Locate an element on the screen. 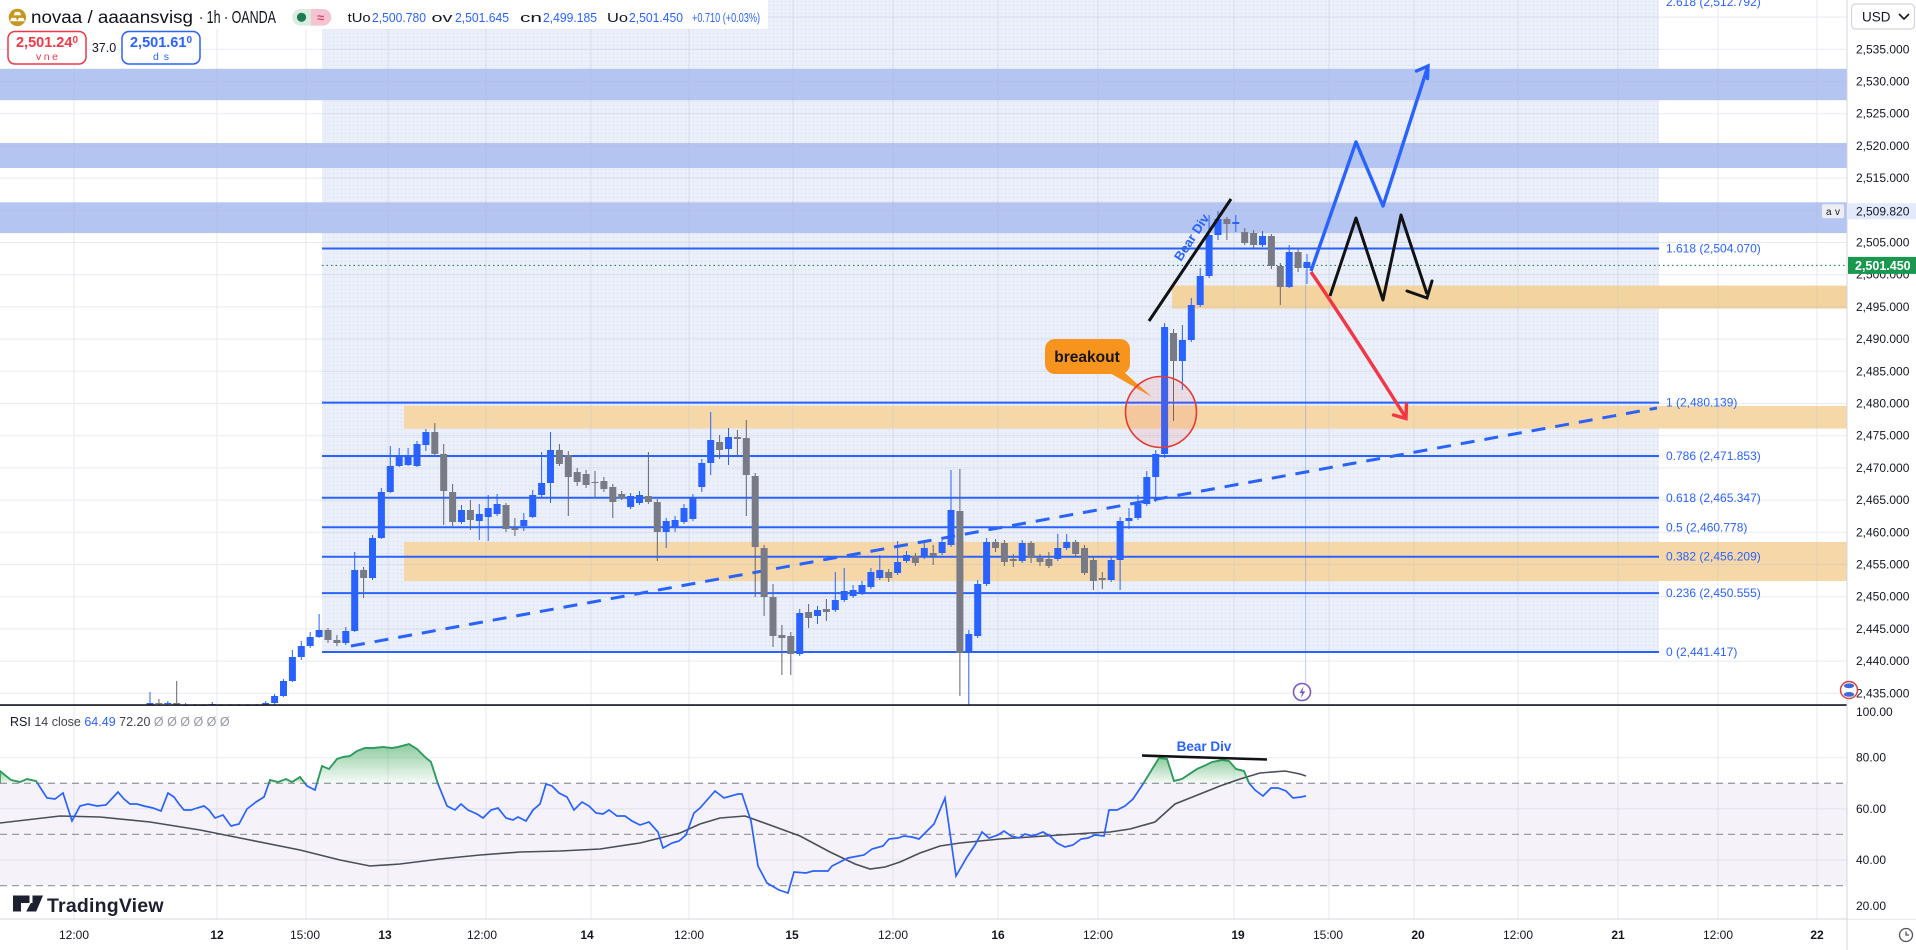  svg-text: USD is located at coordinates (1876, 17).